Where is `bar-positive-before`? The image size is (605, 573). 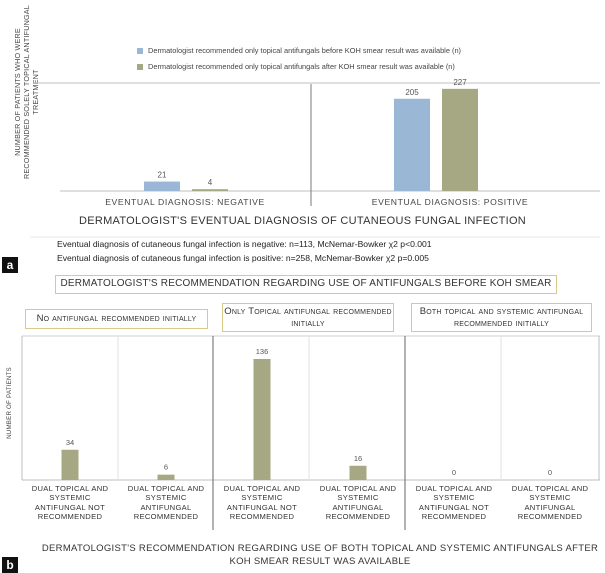 bar-positive-before is located at coordinates (412, 144).